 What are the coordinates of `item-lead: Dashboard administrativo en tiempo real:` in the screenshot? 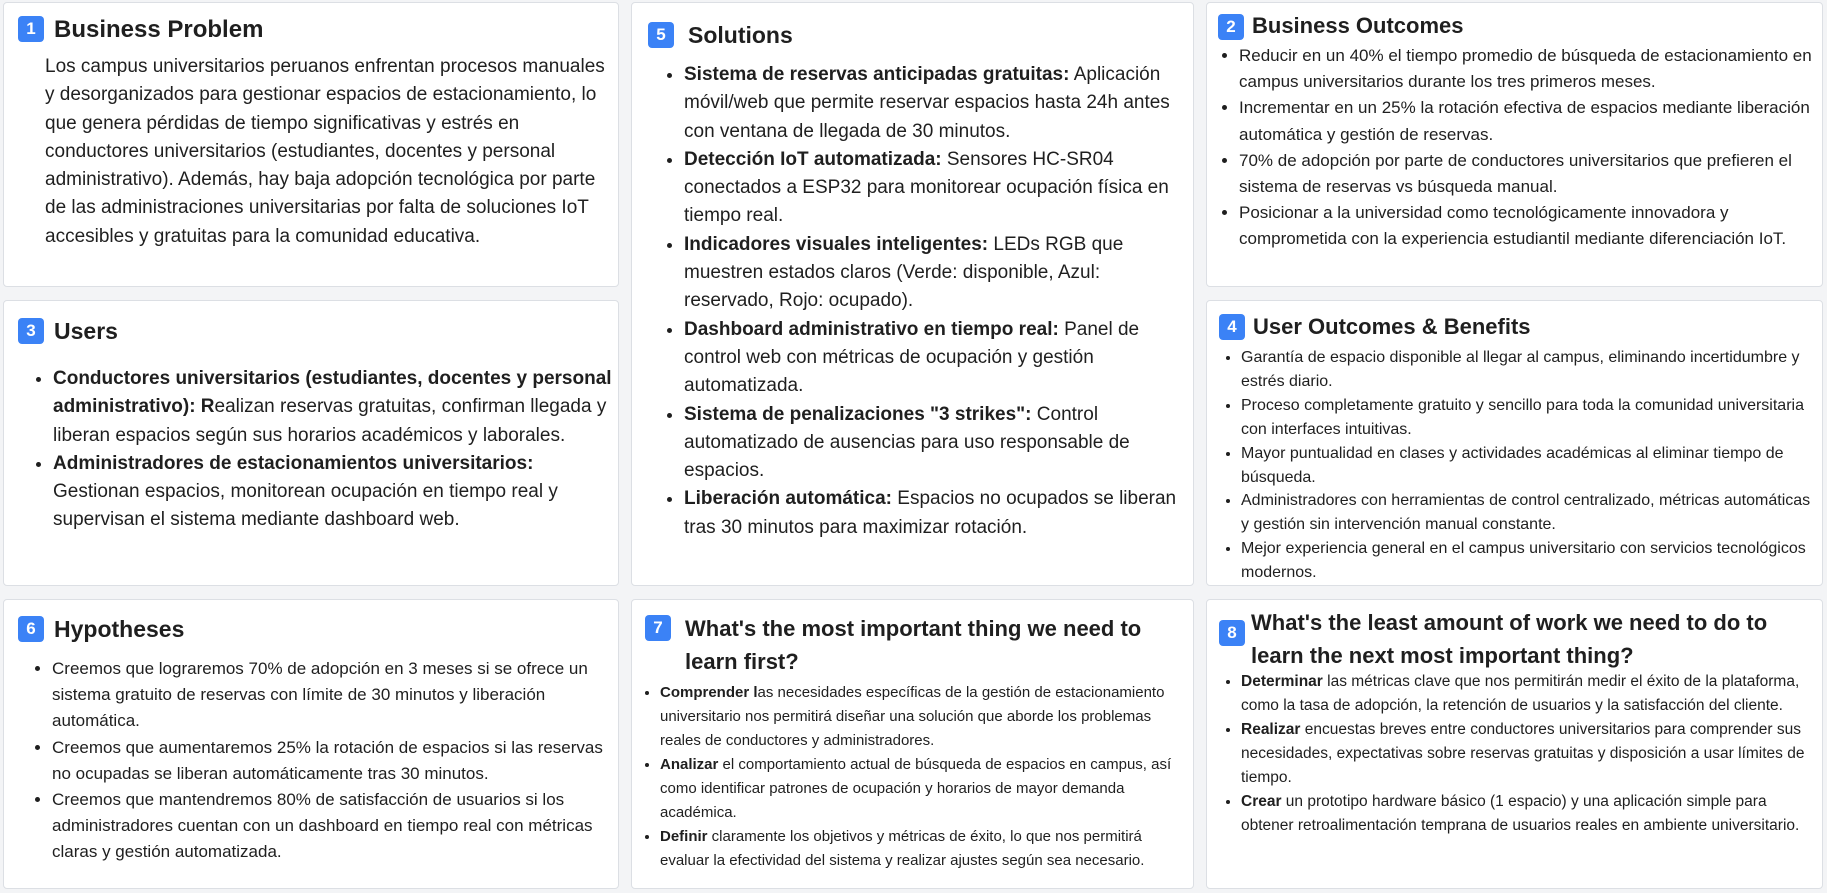 It's located at (871, 329).